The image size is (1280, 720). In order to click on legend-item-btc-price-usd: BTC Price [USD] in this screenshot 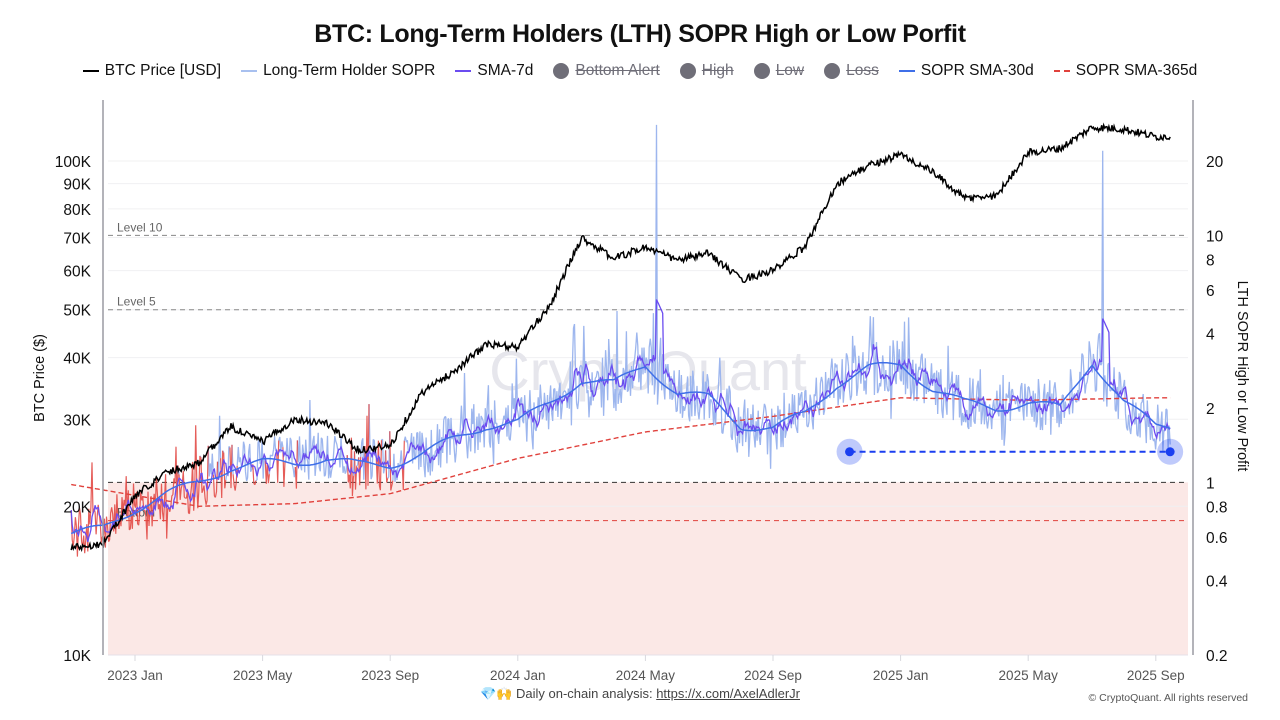, I will do `click(152, 71)`.